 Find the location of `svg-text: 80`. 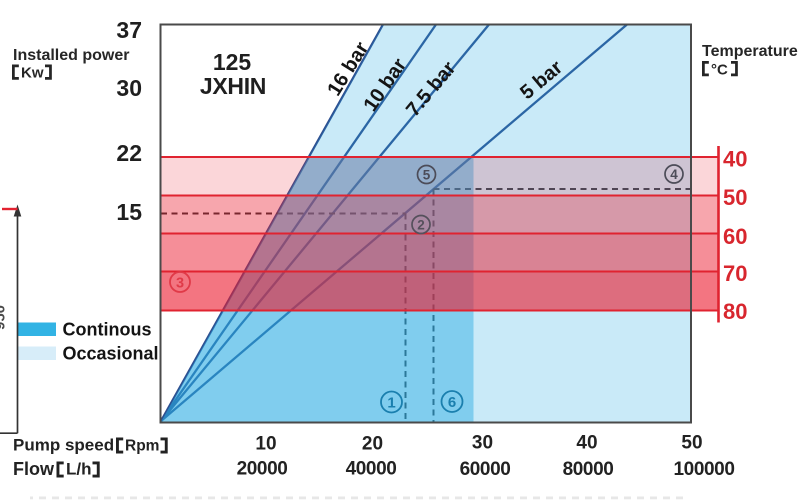

svg-text: 80 is located at coordinates (735, 311).